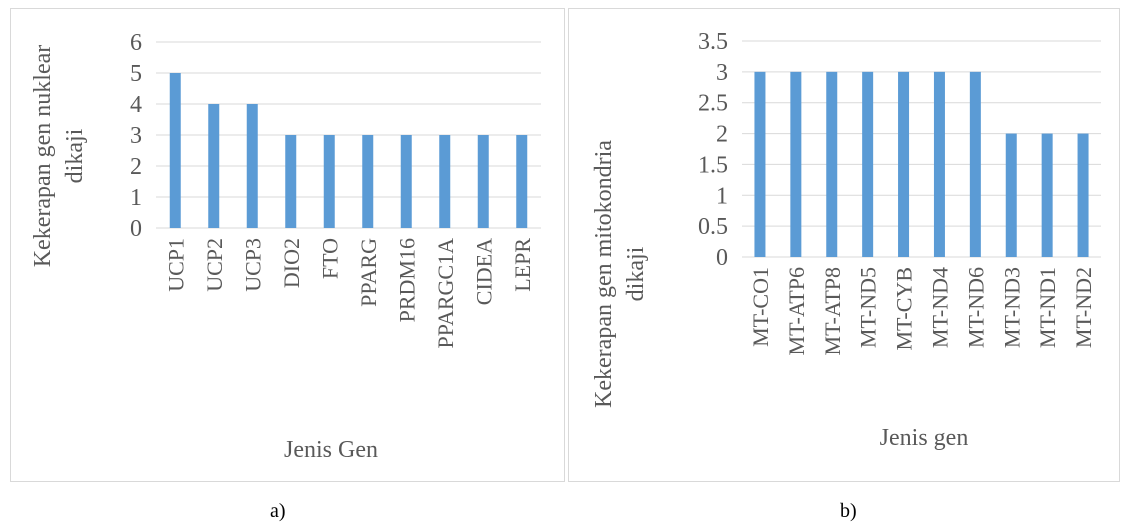  Describe the element at coordinates (483, 271) in the screenshot. I see `category-label: CIDEA` at that location.